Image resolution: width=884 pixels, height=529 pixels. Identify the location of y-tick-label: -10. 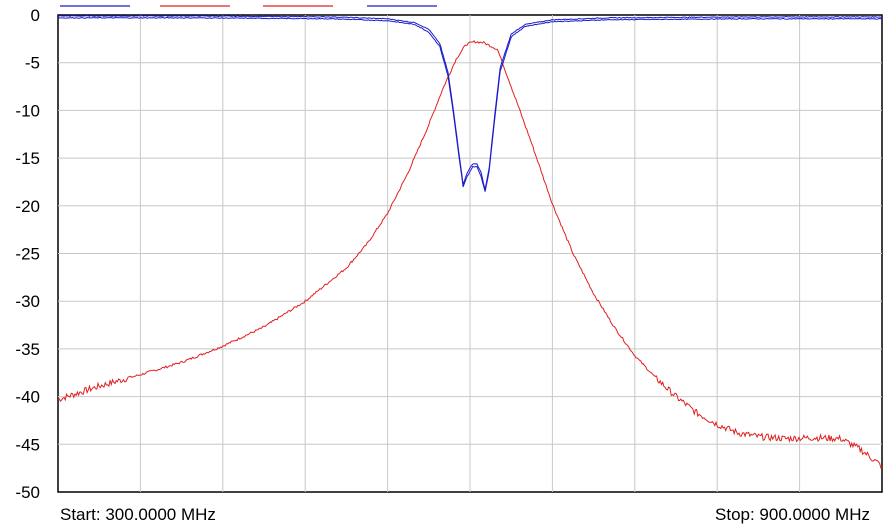
(27, 110).